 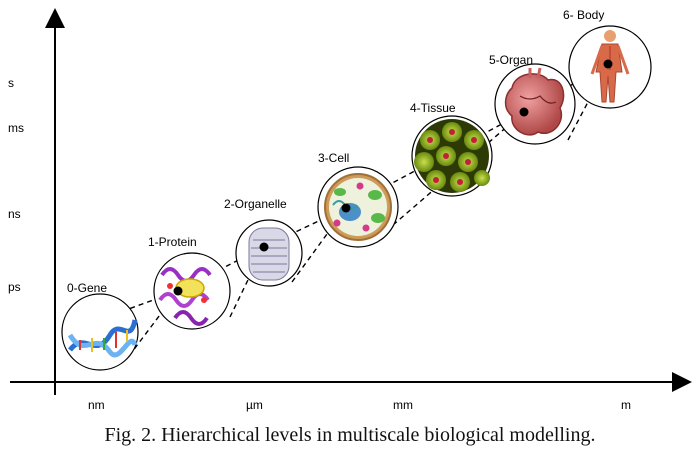 I want to click on level-label: 0-Gene, so click(x=87, y=288).